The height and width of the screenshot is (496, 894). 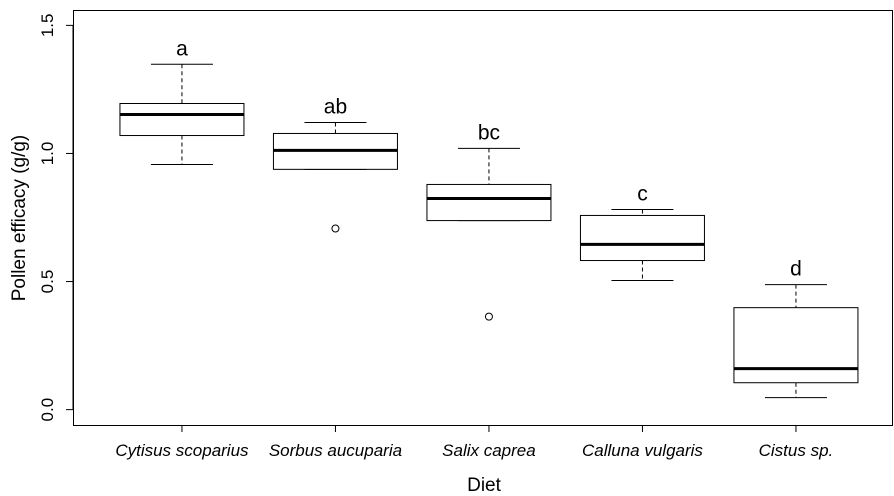 I want to click on y-tick-label: 0.5, so click(x=47, y=282).